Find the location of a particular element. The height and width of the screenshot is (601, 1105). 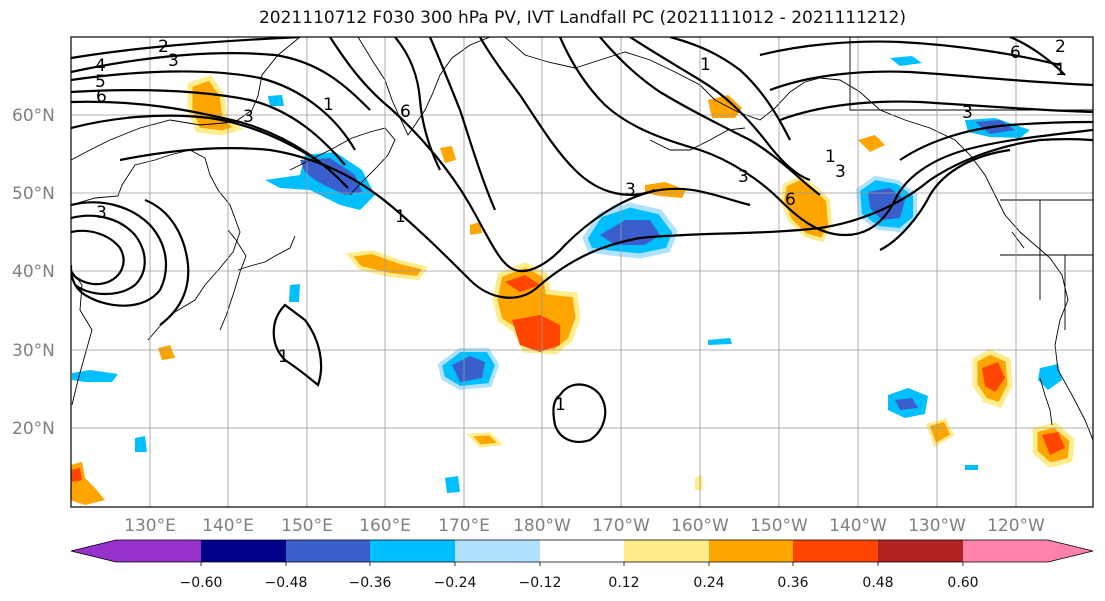

colorbar-extend-min is located at coordinates (93, 551).